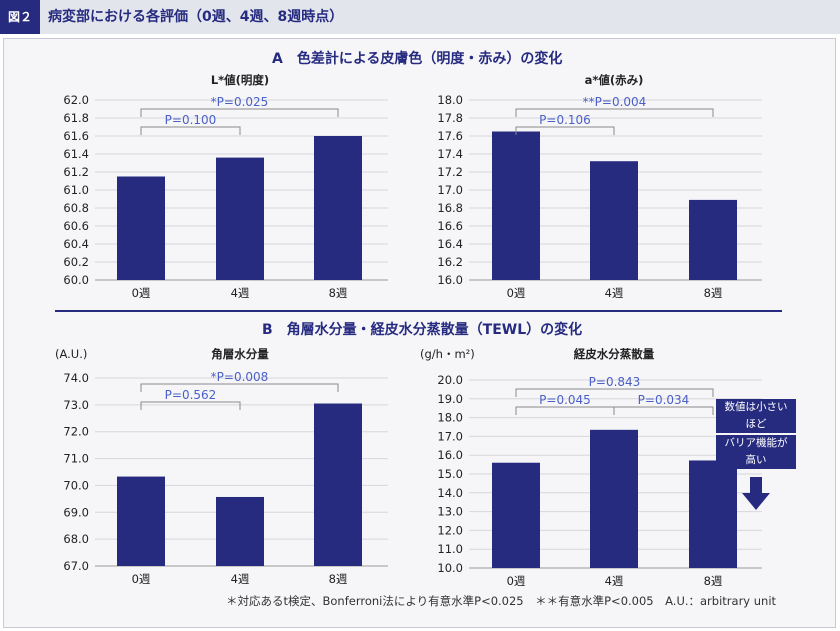  Describe the element at coordinates (450, 136) in the screenshot. I see `astar-ytick-label: 17.6` at that location.